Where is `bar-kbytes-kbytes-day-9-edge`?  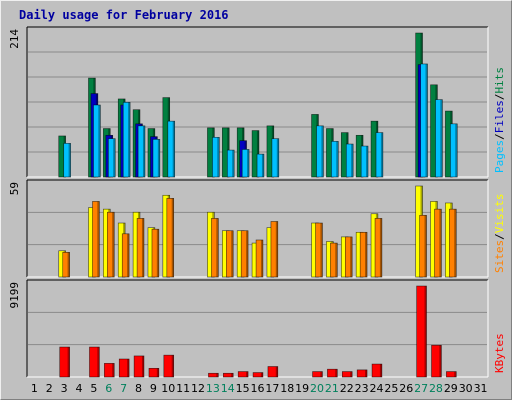
bar-kbytes-kbytes-day-9-edge is located at coordinates (154, 372).